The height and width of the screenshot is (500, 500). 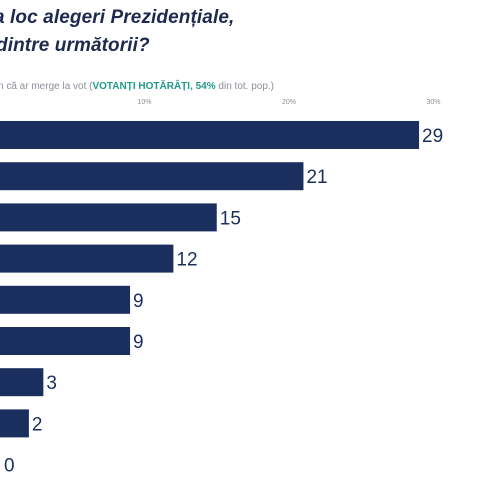 I want to click on x-tick-label: 10%, so click(x=144, y=102).